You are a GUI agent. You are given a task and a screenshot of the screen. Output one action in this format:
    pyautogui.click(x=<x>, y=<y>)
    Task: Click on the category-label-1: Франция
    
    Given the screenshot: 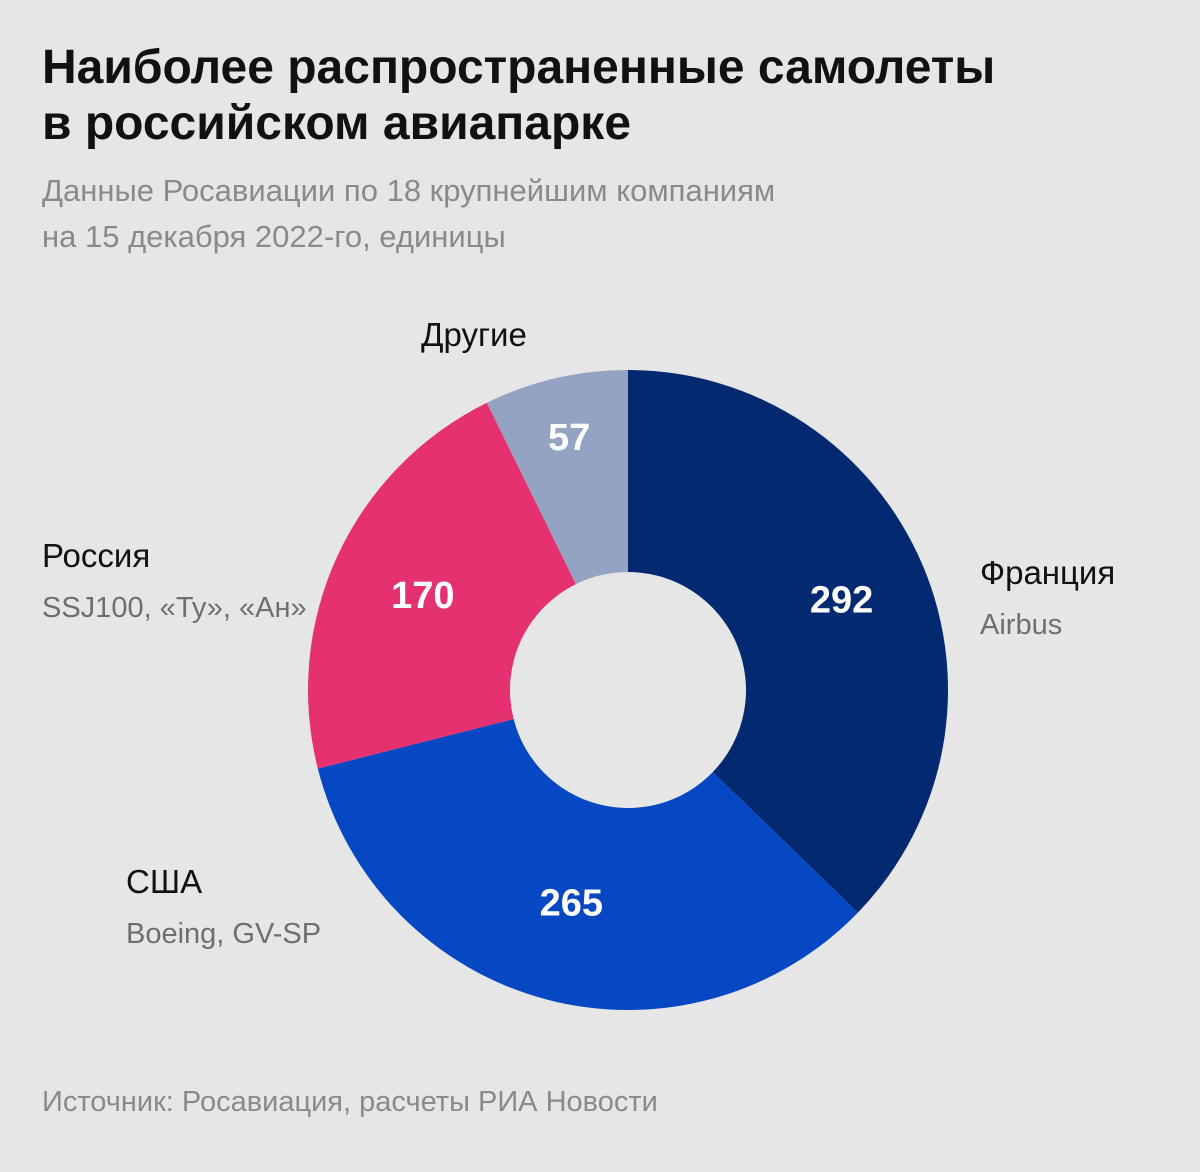 What is the action you would take?
    pyautogui.click(x=1047, y=572)
    